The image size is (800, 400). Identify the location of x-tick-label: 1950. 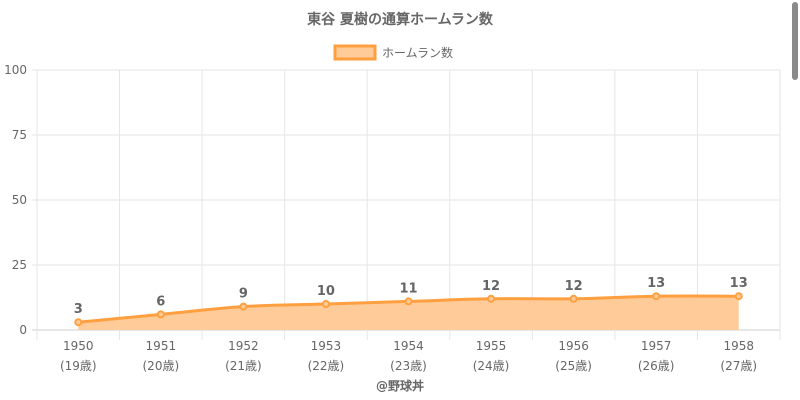
(78, 346).